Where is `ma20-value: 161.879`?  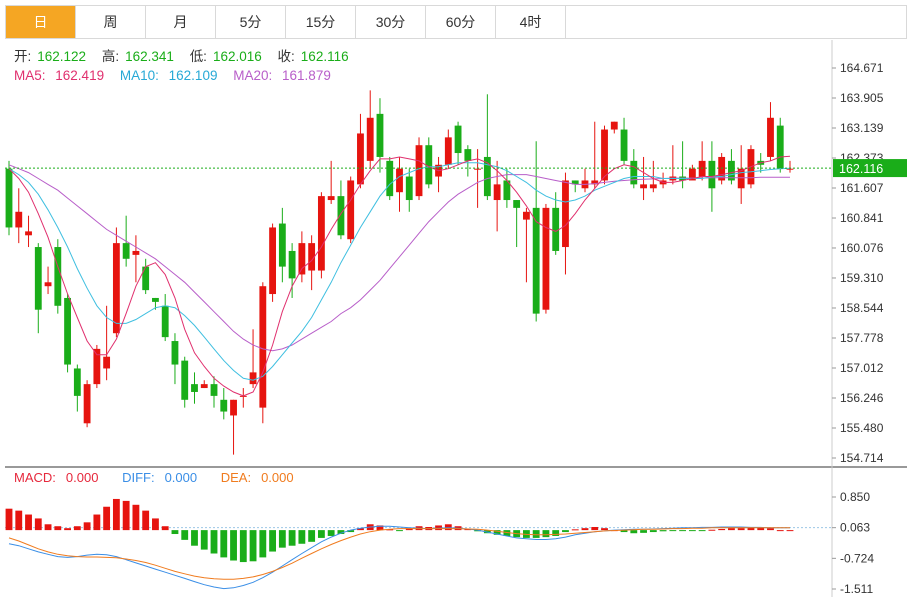 ma20-value: 161.879 is located at coordinates (306, 75).